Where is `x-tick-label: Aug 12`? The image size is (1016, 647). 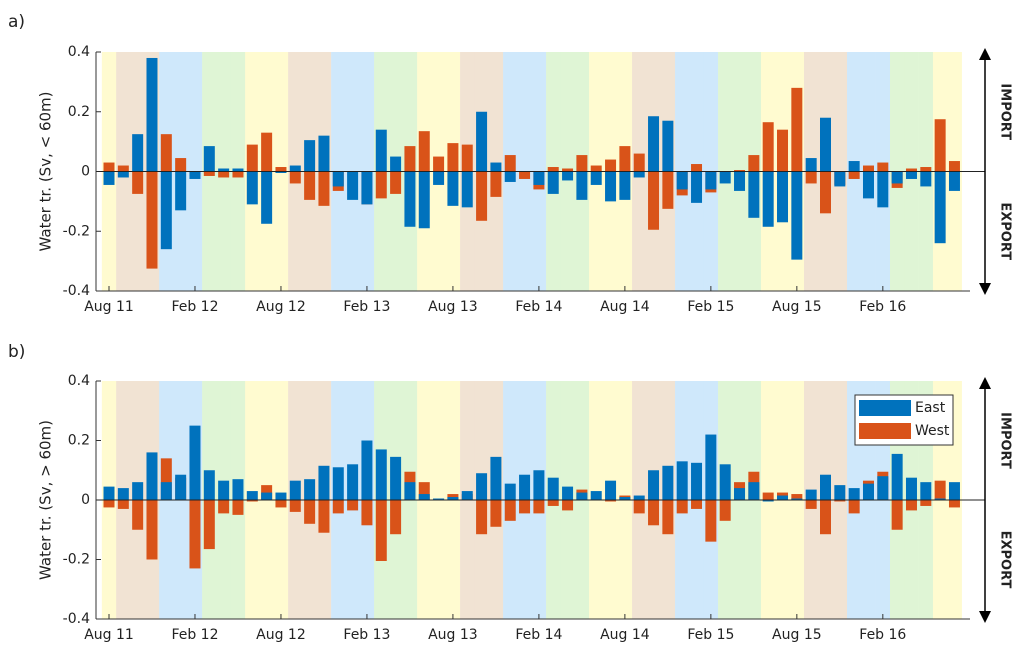
x-tick-label: Aug 12 is located at coordinates (281, 635).